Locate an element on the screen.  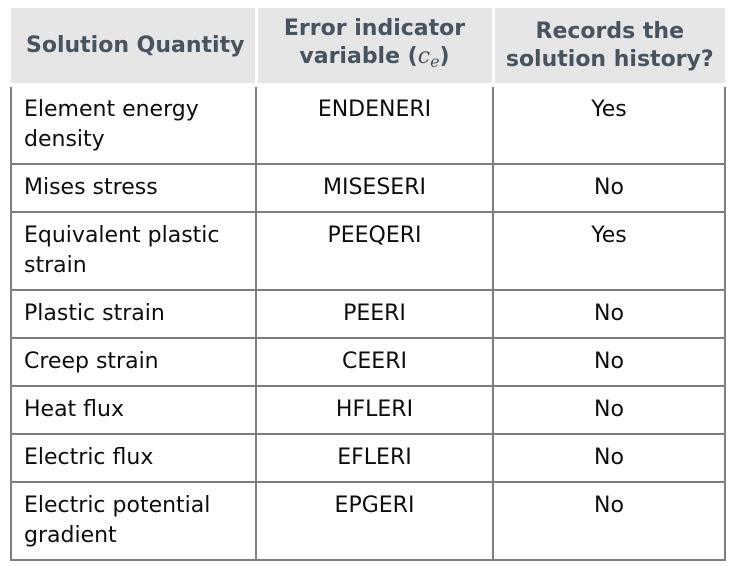
table-row: Electric potential gradient EPGERI No is located at coordinates (368, 521).